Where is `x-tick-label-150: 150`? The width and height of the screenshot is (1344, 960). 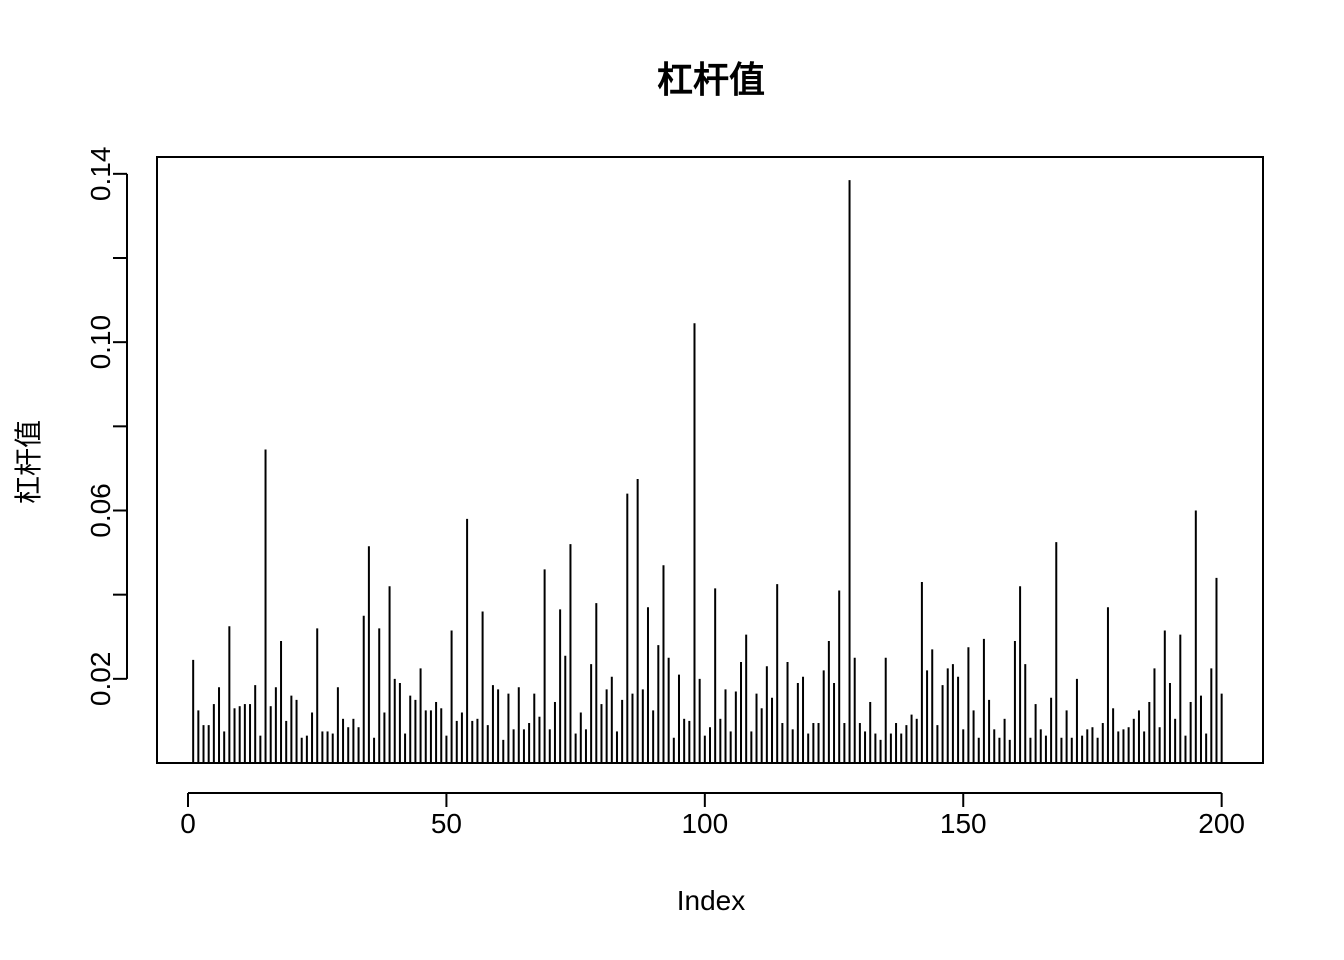 x-tick-label-150: 150 is located at coordinates (963, 823).